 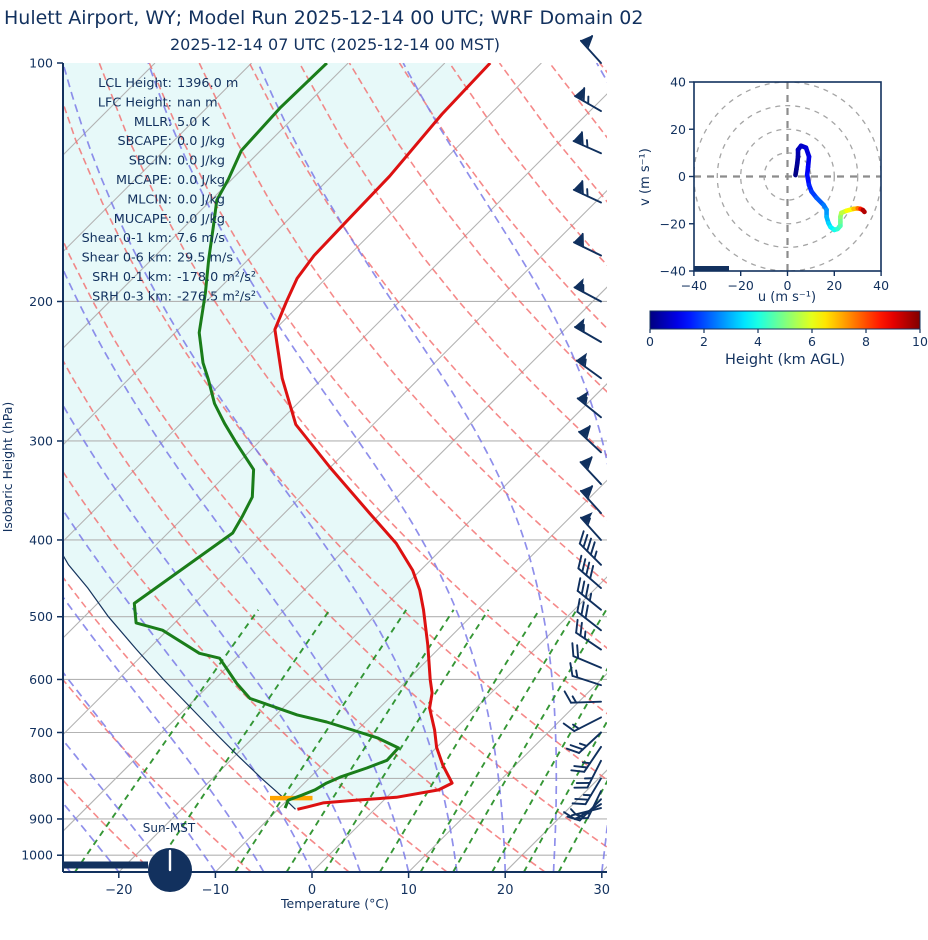 I want to click on skewt-subtitle: 2025-12-14 07 UTC (2025-12-14 00 MST), so click(x=335, y=44).